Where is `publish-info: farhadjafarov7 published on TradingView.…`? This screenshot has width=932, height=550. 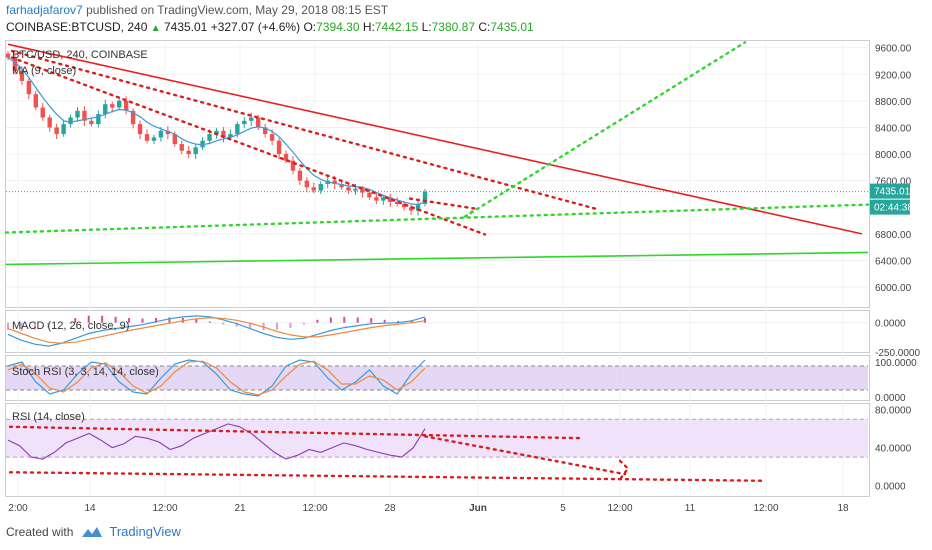
publish-info: farhadjafarov7 published on TradingView.… is located at coordinates (197, 10).